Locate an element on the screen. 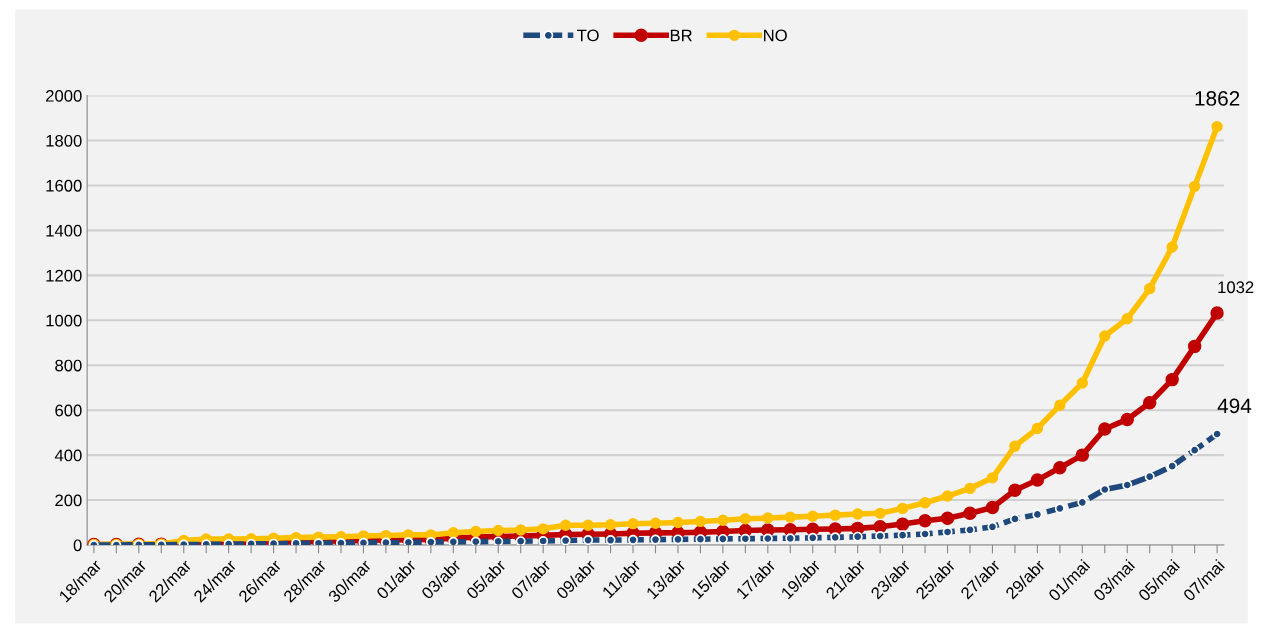 This screenshot has width=1263, height=633. legend-label: NO is located at coordinates (775, 35).